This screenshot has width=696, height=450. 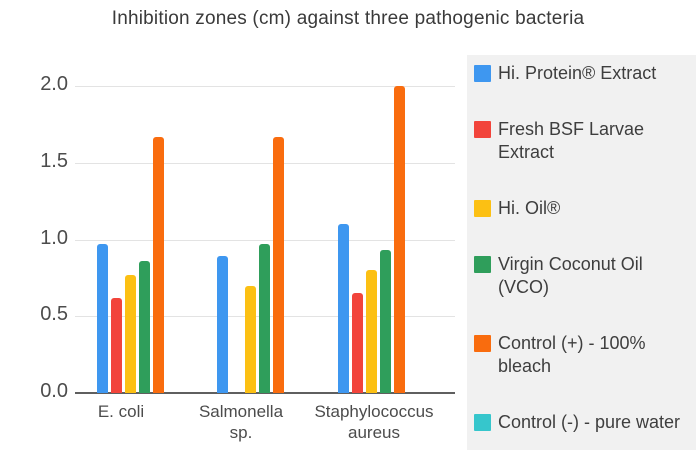 I want to click on legend-item: Hi. Protein® Extract, so click(x=581, y=73).